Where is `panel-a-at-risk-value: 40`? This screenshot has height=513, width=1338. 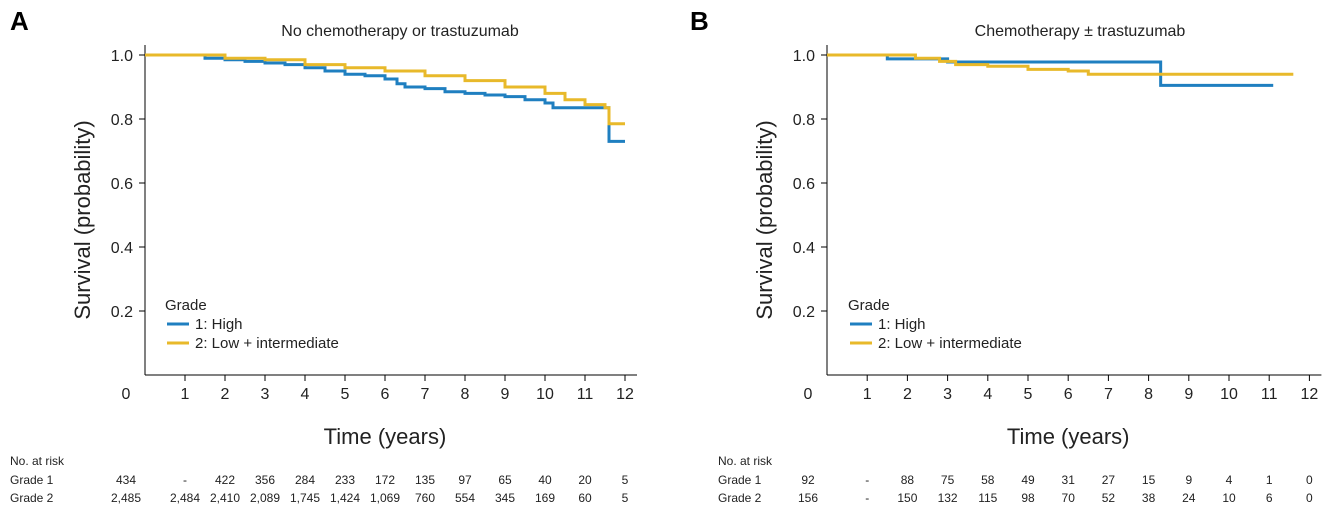
panel-a-at-risk-value: 40 is located at coordinates (545, 480).